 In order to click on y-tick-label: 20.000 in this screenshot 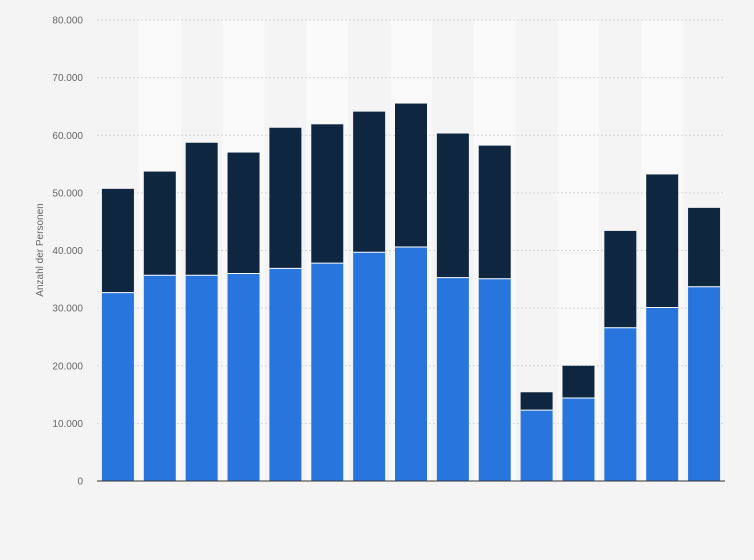, I will do `click(67, 366)`.